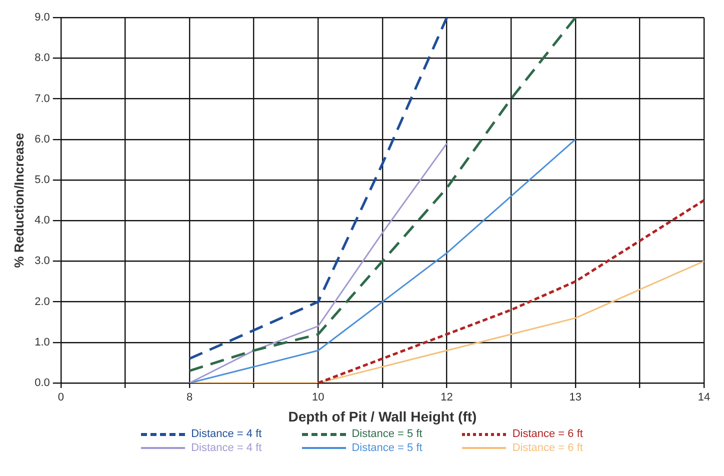 The width and height of the screenshot is (724, 476). I want to click on y-tick-label: 1.0, so click(42, 342).